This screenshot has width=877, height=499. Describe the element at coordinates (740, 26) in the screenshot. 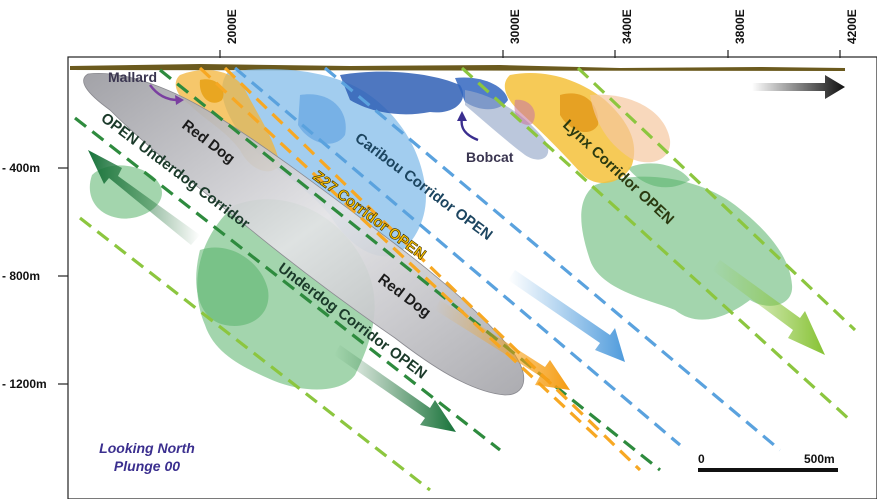

I see `easting-label-3800e: 3800E` at that location.